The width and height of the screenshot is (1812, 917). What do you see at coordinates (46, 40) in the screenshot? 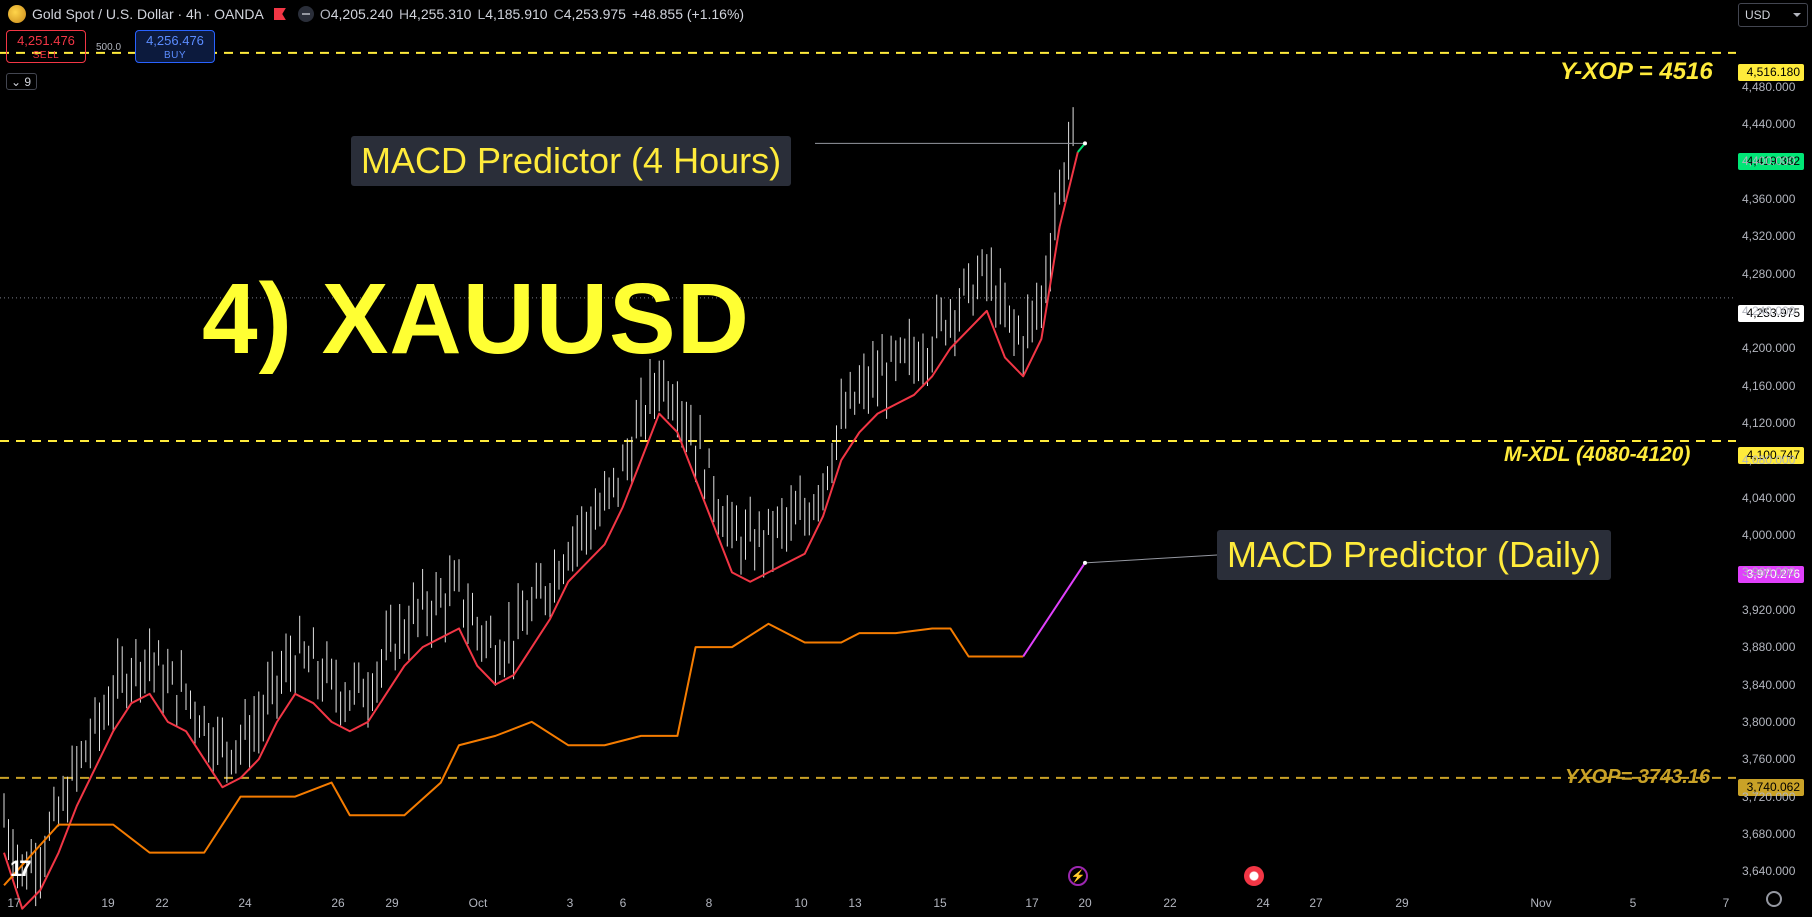
I see `sell-price: 4,251.476` at bounding box center [46, 40].